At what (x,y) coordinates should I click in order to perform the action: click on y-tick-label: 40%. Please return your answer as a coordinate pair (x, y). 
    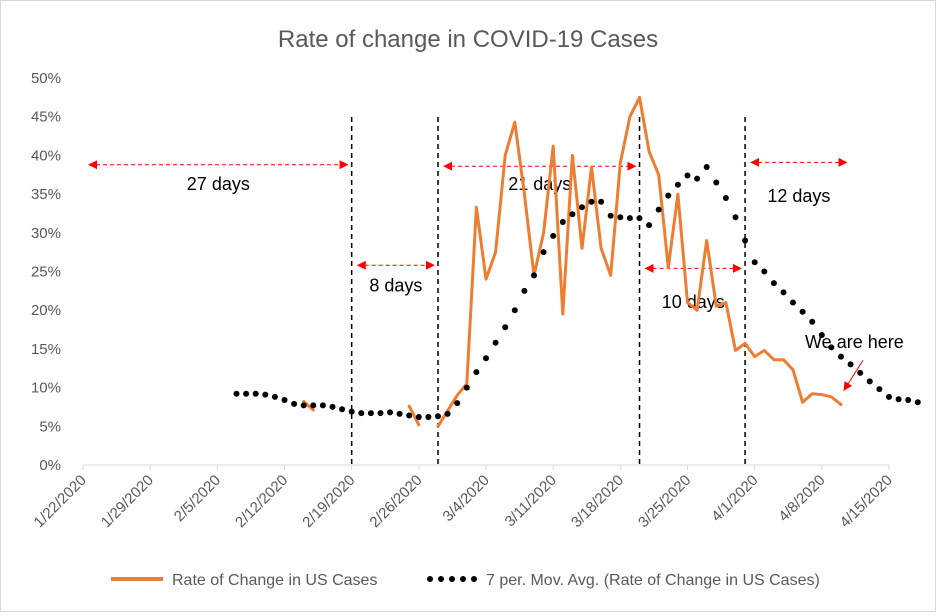
    Looking at the image, I should click on (46, 155).